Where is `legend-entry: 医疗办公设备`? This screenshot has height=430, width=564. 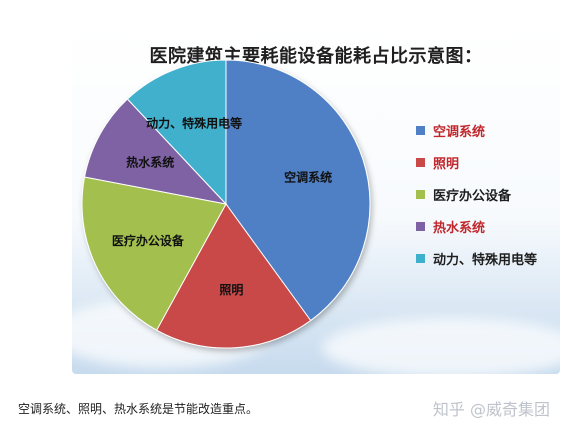 legend-entry: 医疗办公设备 is located at coordinates (486, 194).